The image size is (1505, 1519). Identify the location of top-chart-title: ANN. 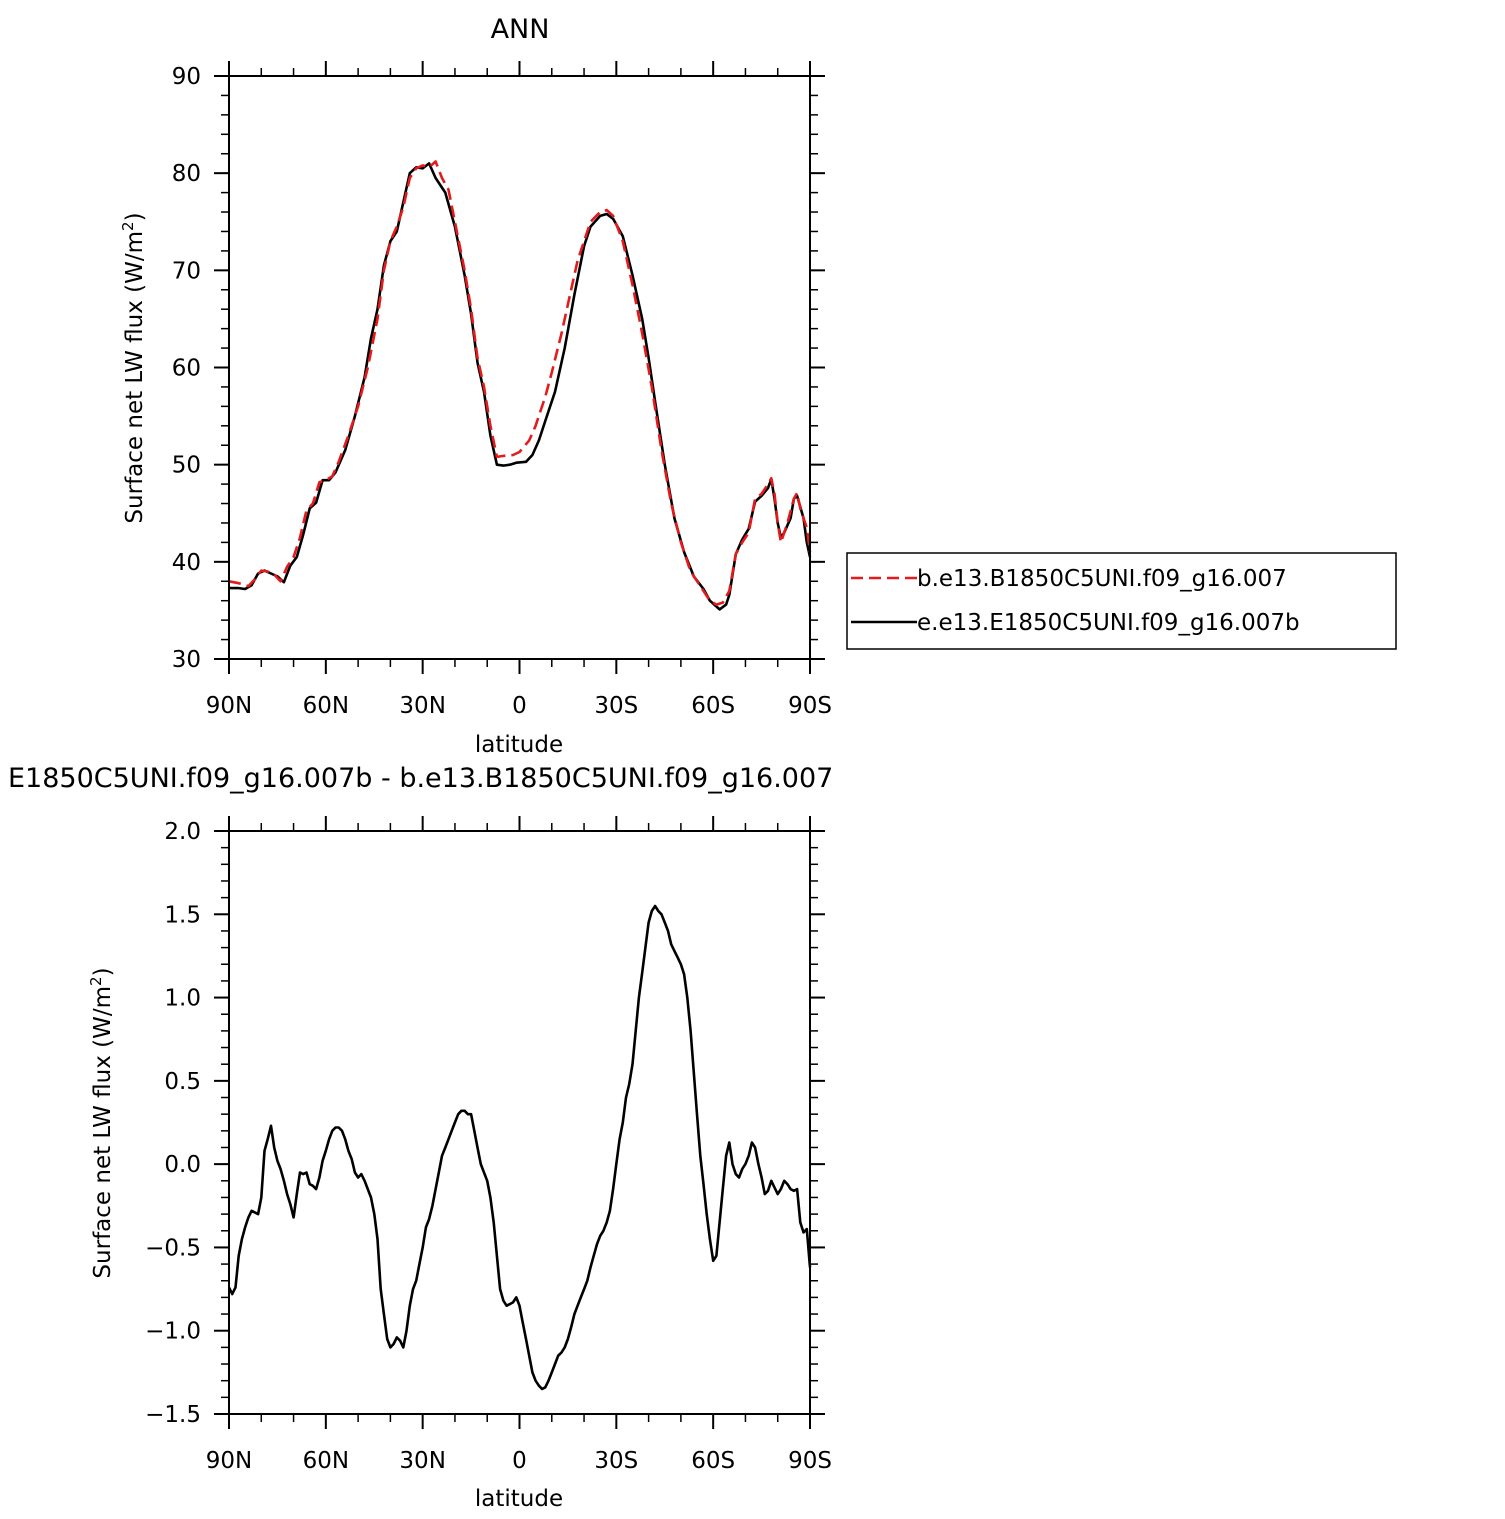
(520, 29).